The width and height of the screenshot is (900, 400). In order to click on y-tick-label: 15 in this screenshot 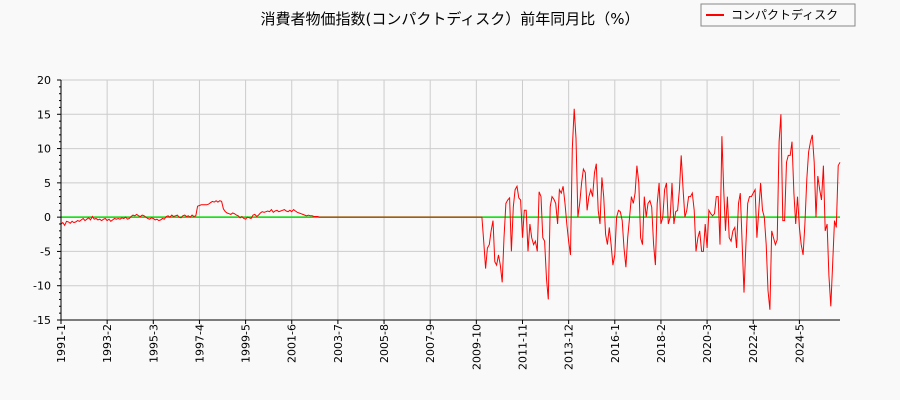, I will do `click(44, 114)`.